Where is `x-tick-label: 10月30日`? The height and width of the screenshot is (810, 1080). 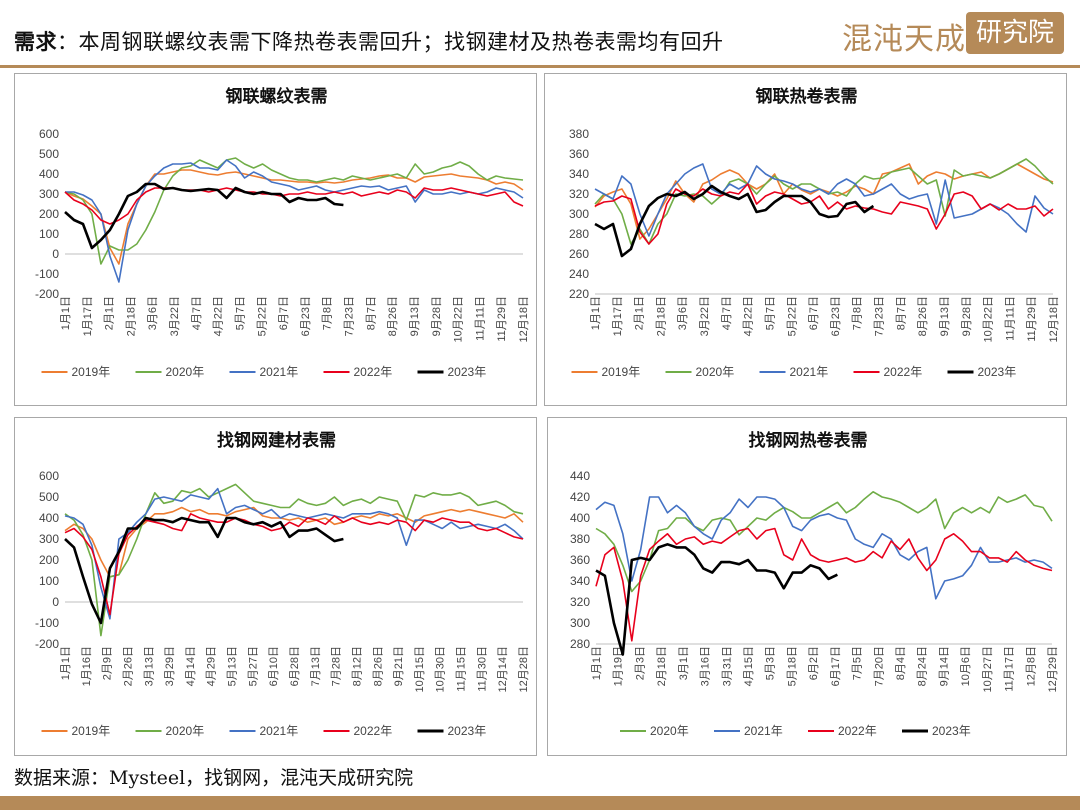
x-tick-label: 10月30日 is located at coordinates (441, 669).